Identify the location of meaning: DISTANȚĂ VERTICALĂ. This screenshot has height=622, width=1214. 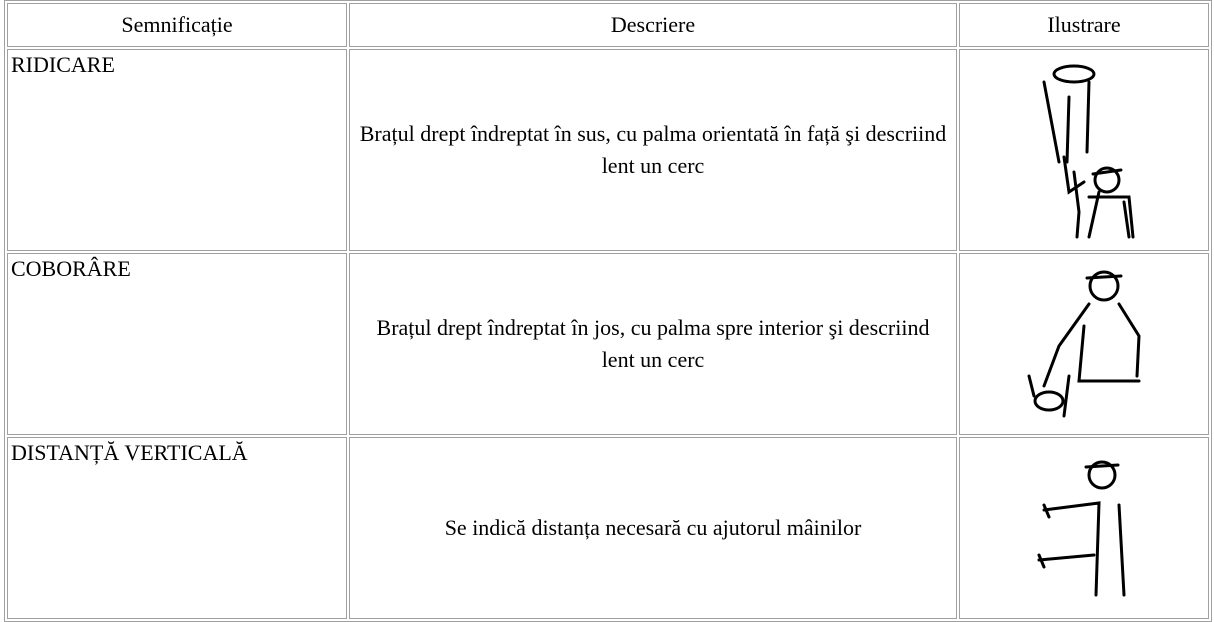
(177, 528).